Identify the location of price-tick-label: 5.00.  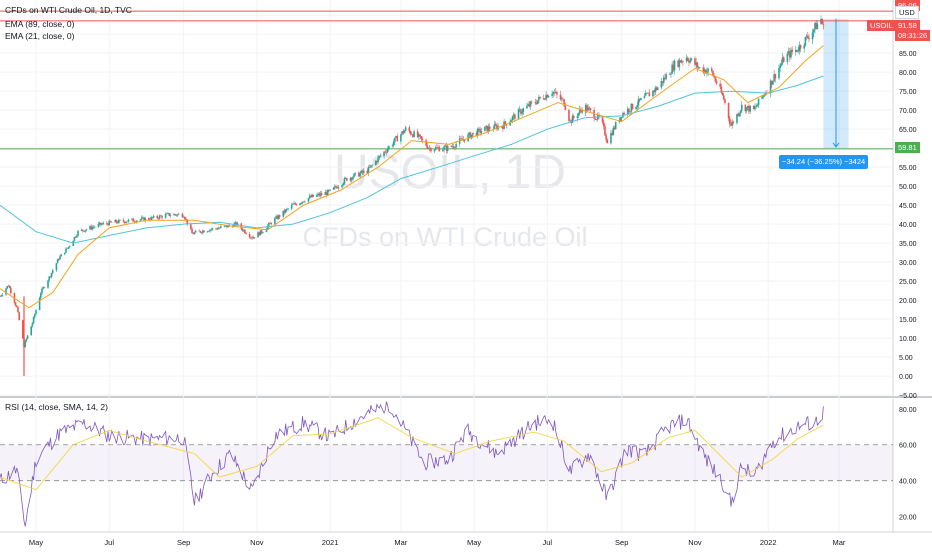
(906, 358).